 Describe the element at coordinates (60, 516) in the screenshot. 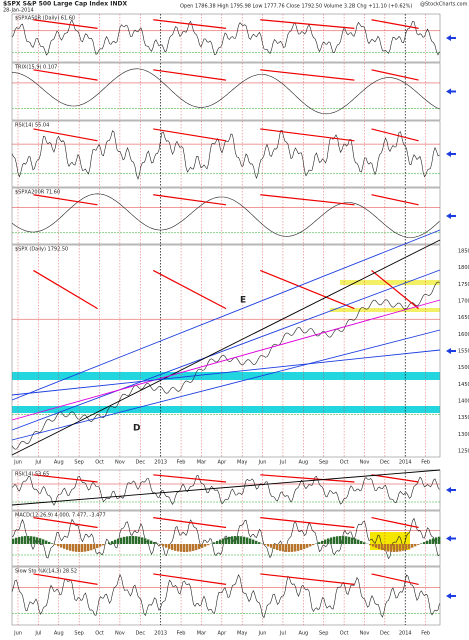

I see `panel-label: MACD(12,26,9) 4.000, 7.477, -3.477` at that location.